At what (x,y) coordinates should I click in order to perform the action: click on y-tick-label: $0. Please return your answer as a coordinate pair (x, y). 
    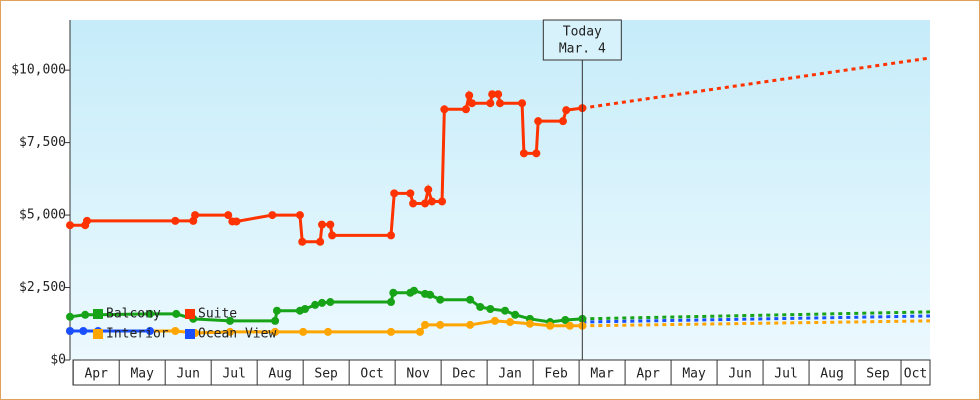
    Looking at the image, I should click on (58, 360).